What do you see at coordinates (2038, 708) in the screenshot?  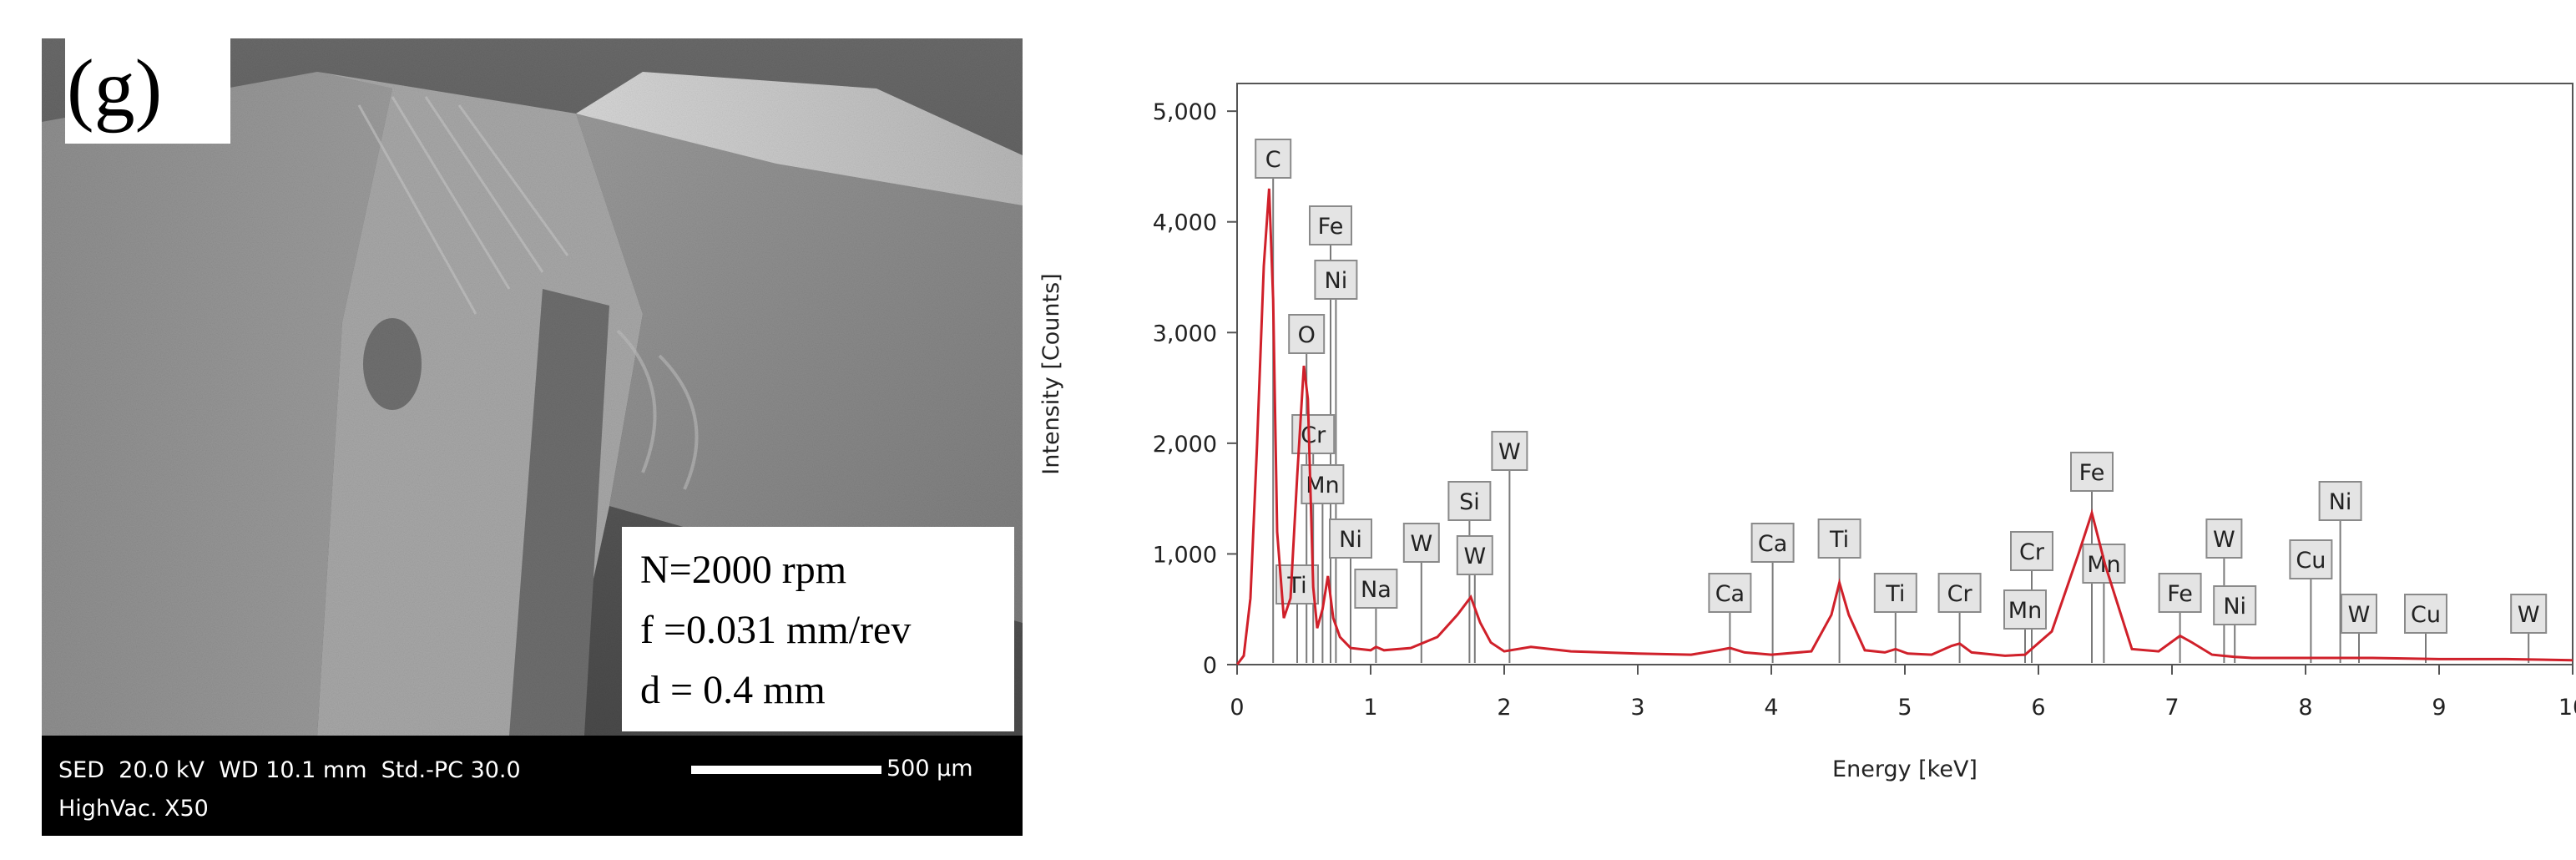 I see `x-tick-label: 6` at bounding box center [2038, 708].